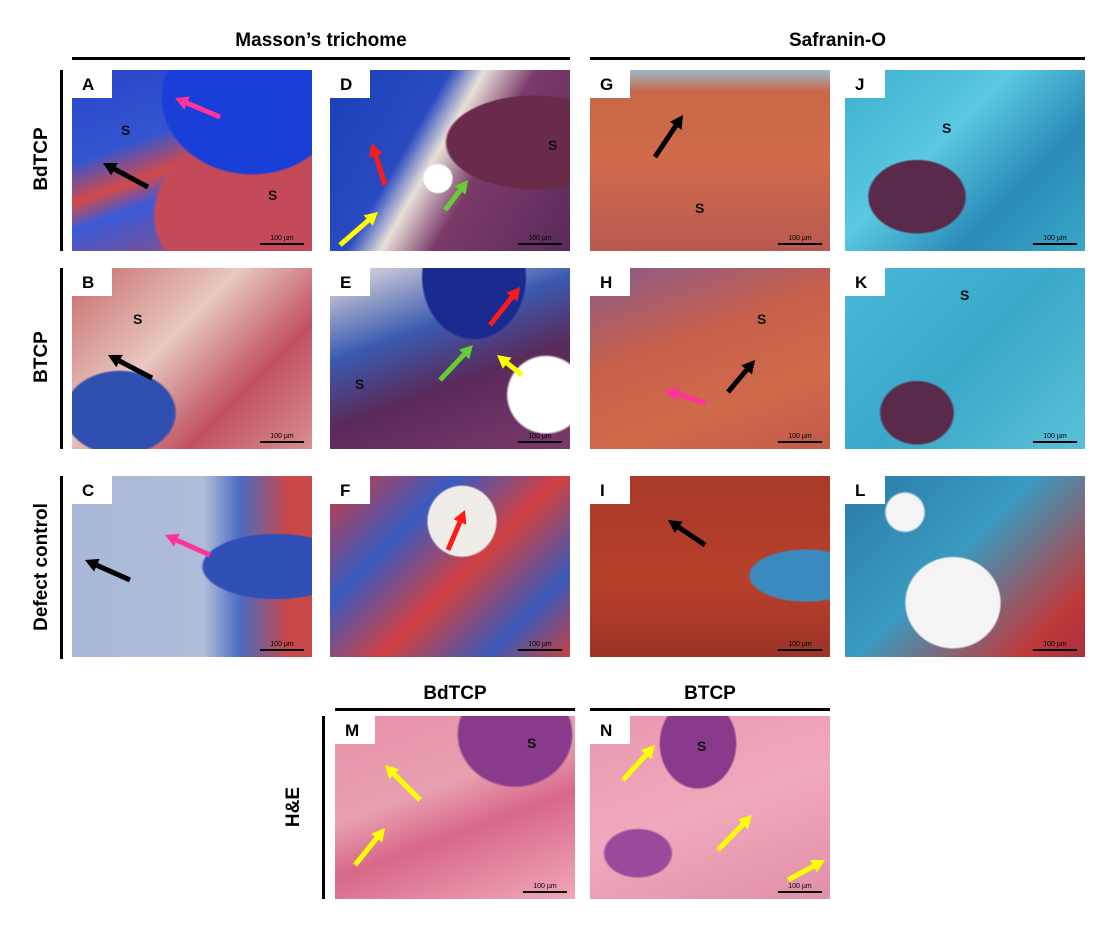 The height and width of the screenshot is (942, 1120). What do you see at coordinates (610, 84) in the screenshot?
I see `panel-letter: G` at bounding box center [610, 84].